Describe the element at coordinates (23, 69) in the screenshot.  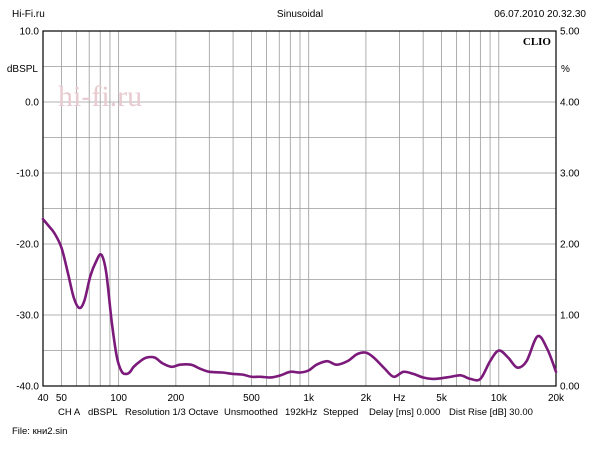
I see `y-axis-unit: dBSPL` at that location.